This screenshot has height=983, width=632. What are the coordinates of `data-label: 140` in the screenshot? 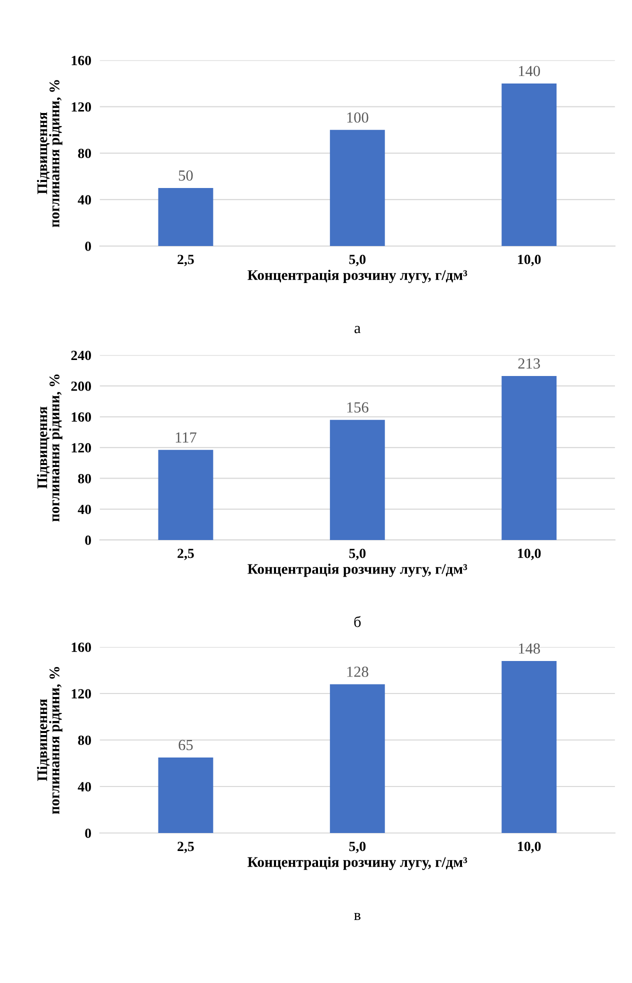 It's located at (529, 71).